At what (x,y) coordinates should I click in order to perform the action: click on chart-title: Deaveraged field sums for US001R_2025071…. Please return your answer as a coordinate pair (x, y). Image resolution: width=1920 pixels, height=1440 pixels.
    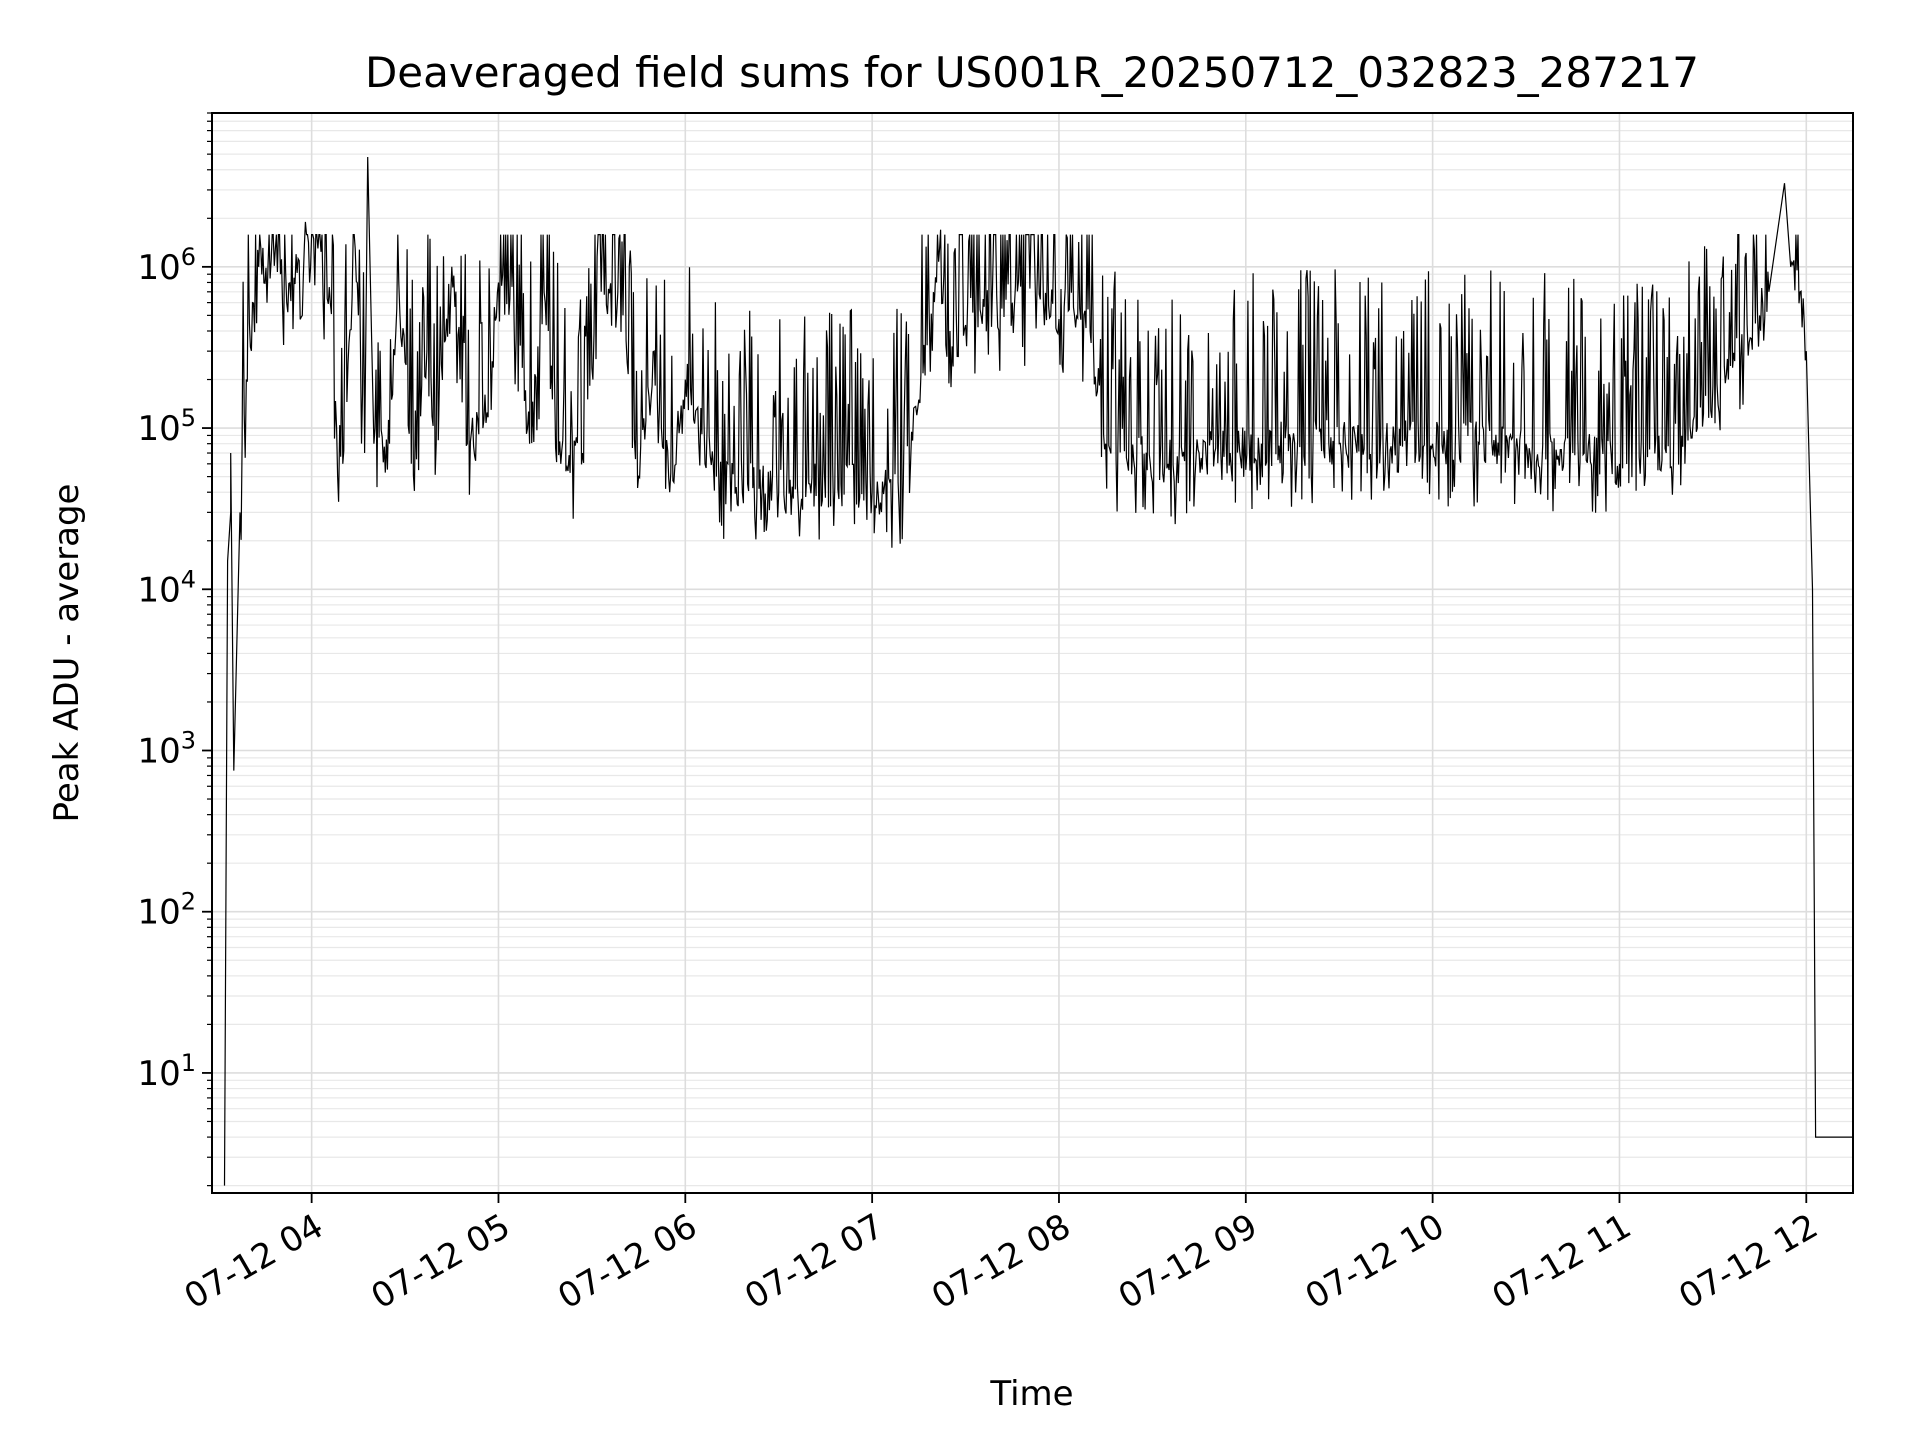
    Looking at the image, I should click on (1032, 72).